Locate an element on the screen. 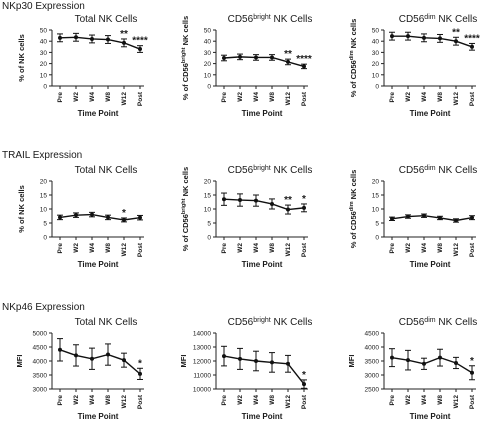  chart-title-sup: bright is located at coordinates (262, 168).